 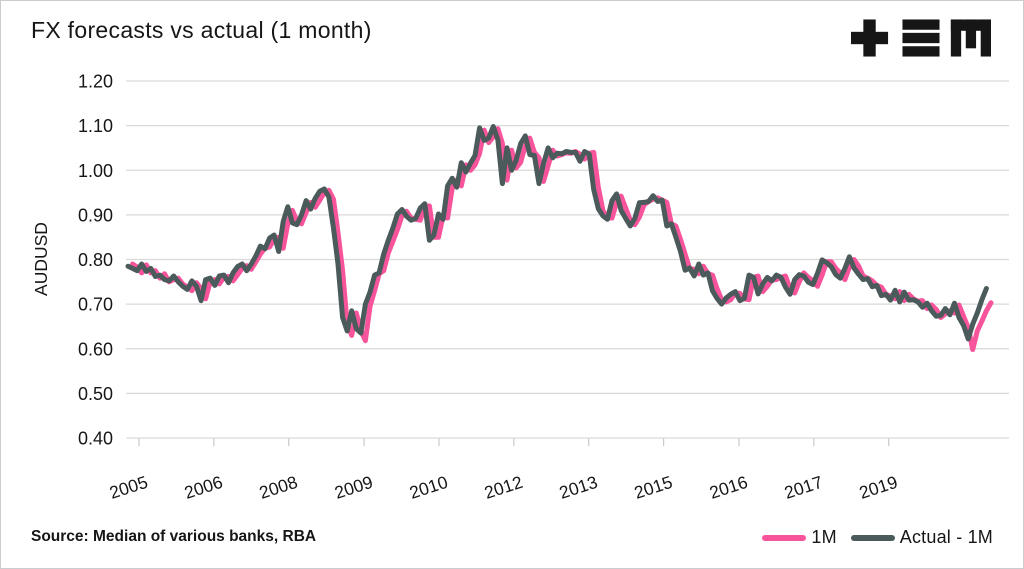 I want to click on x-tick-label: 2005, so click(x=128, y=487).